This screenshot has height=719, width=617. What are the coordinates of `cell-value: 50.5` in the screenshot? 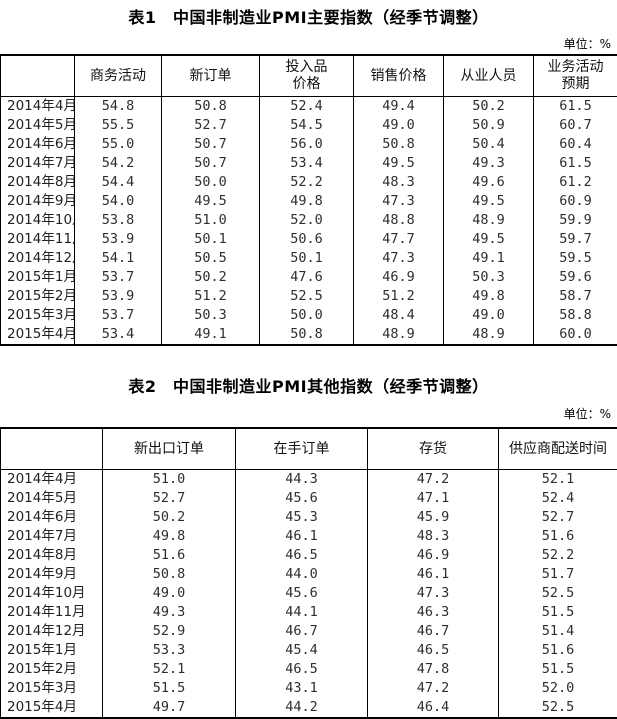 It's located at (211, 258).